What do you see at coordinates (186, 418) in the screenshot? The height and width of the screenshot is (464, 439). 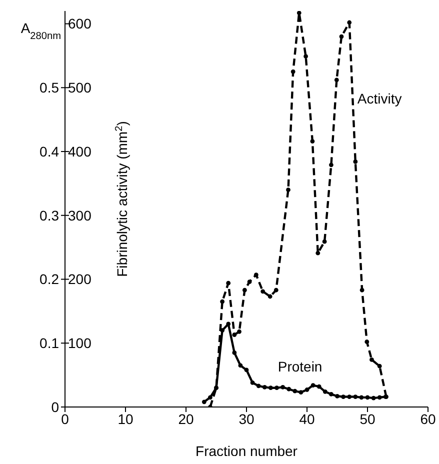 I see `x-tick-label: 20` at bounding box center [186, 418].